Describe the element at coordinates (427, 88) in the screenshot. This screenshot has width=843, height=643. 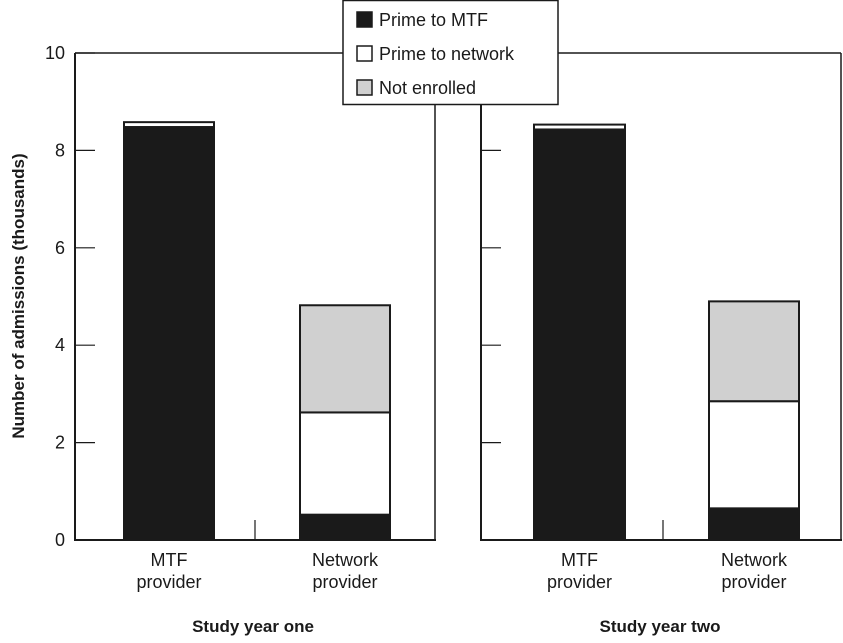
I see `legend-label: Not enrolled` at that location.